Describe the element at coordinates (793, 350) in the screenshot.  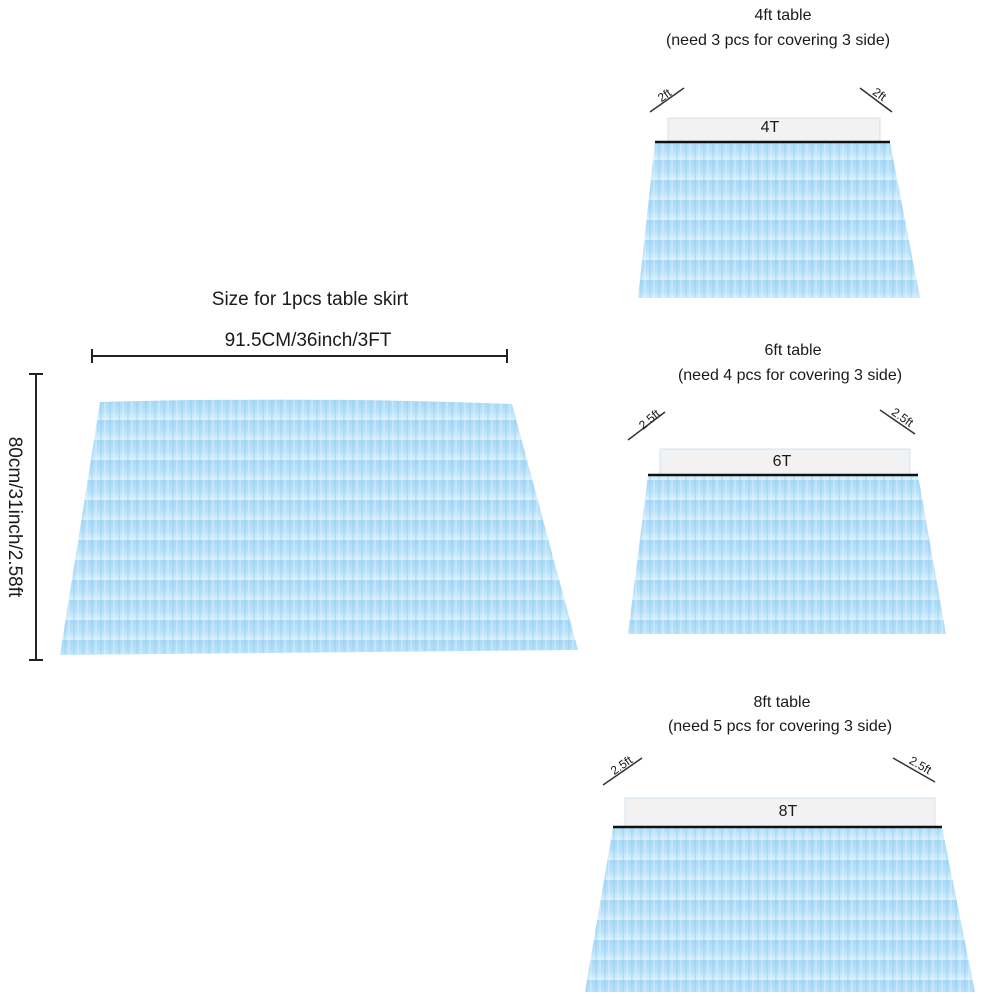
I see `table-title: 6ft table` at that location.